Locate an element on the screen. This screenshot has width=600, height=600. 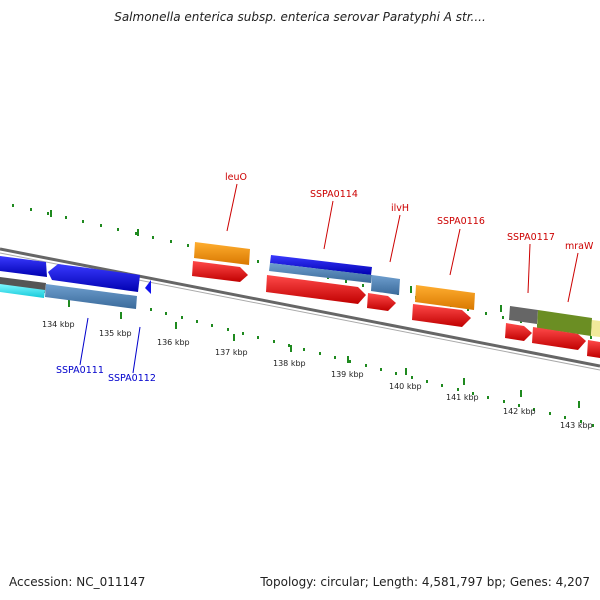
gene-label-ssp0111: SSPA0111 is located at coordinates (80, 370).